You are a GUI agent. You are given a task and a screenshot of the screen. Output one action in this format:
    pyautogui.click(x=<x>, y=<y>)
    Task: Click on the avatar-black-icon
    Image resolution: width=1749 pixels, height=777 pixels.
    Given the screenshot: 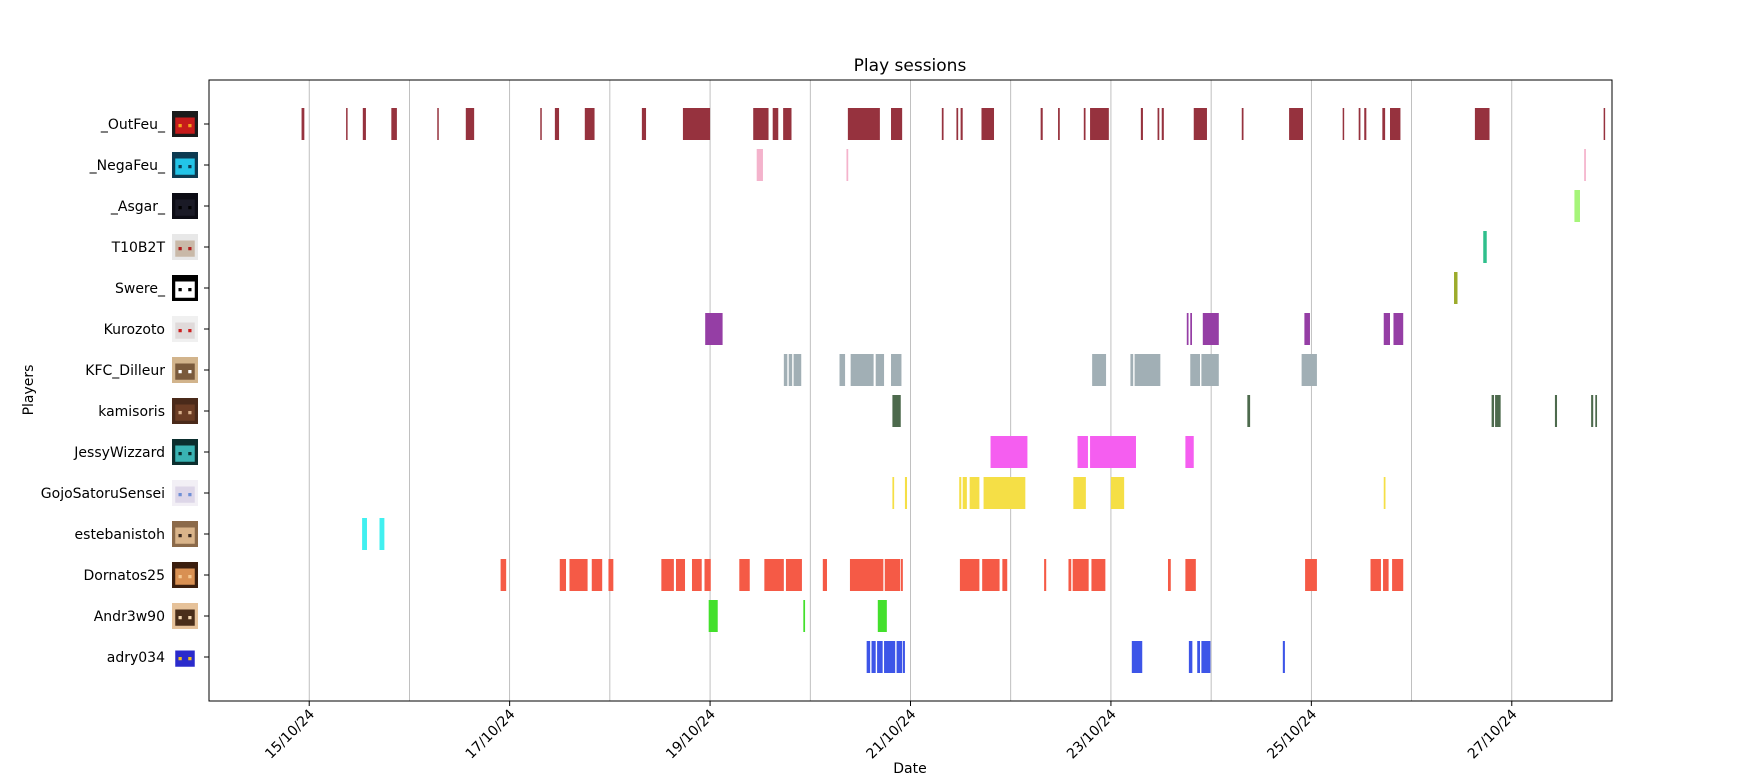 What is the action you would take?
    pyautogui.click(x=185, y=288)
    